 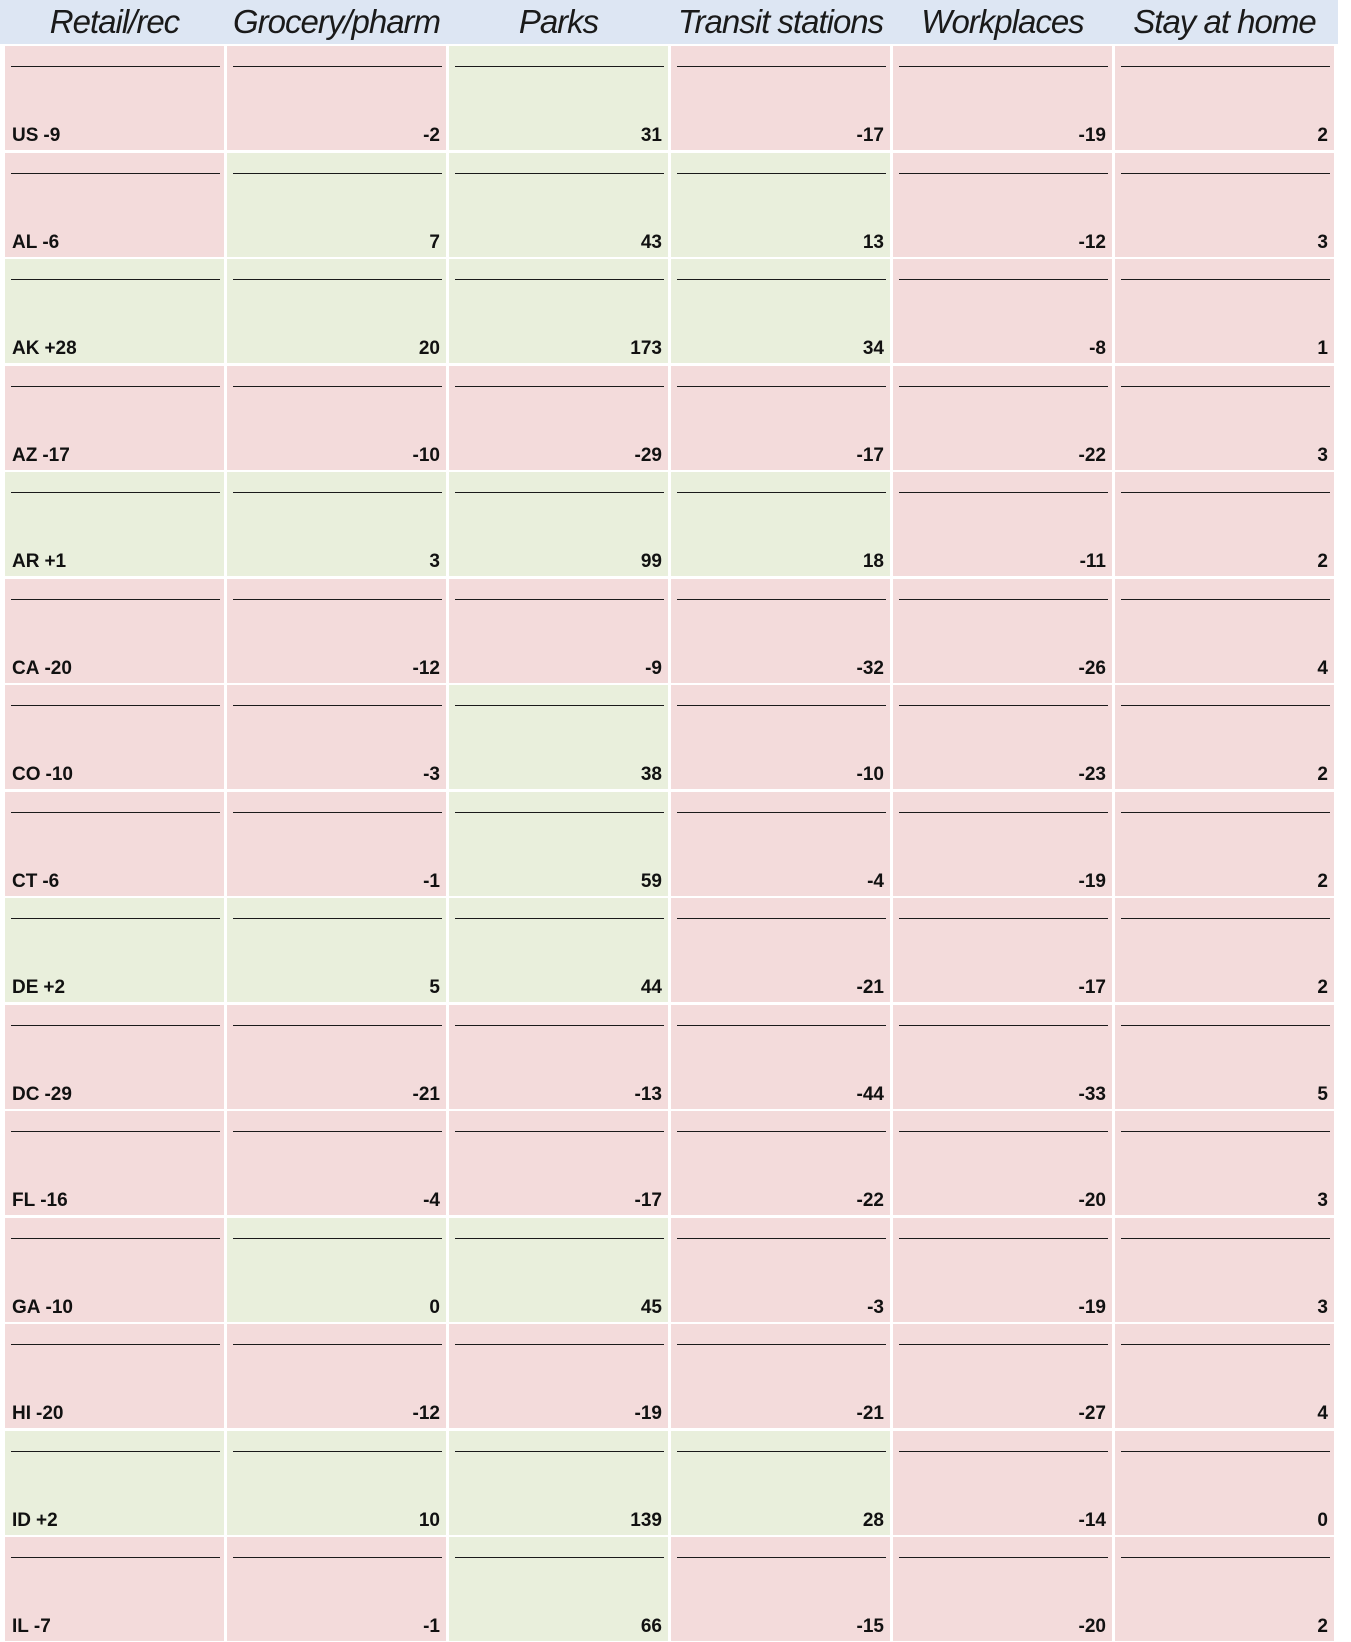 I want to click on value: 45, so click(x=651, y=1307).